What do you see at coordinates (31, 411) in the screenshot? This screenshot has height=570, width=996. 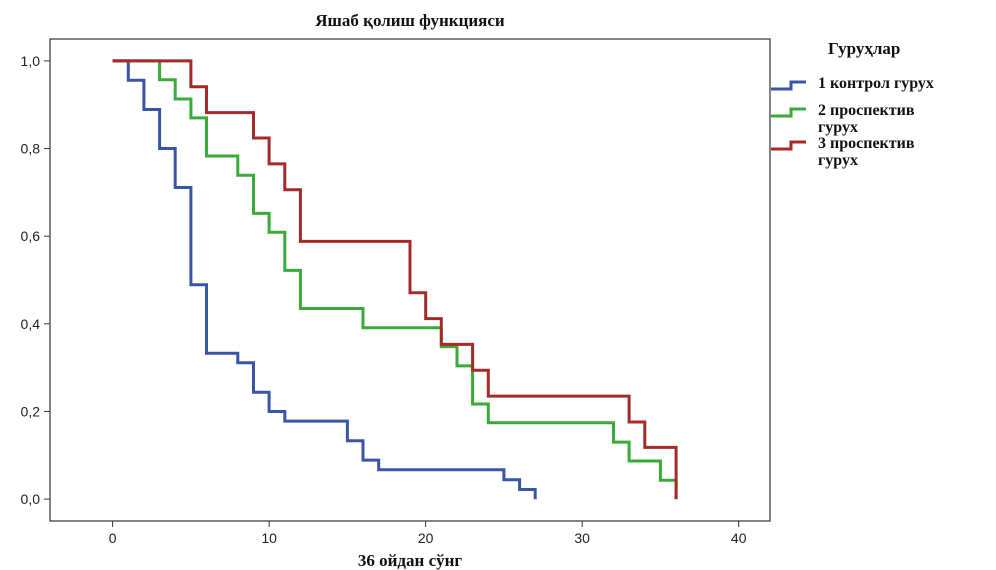 I see `y-tick-label: 0,2` at bounding box center [31, 411].